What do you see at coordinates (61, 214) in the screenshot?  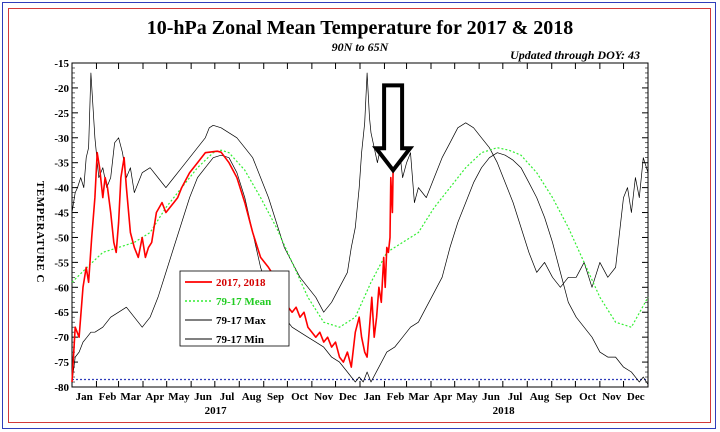 I see `y-tick-label: -45` at bounding box center [61, 214].